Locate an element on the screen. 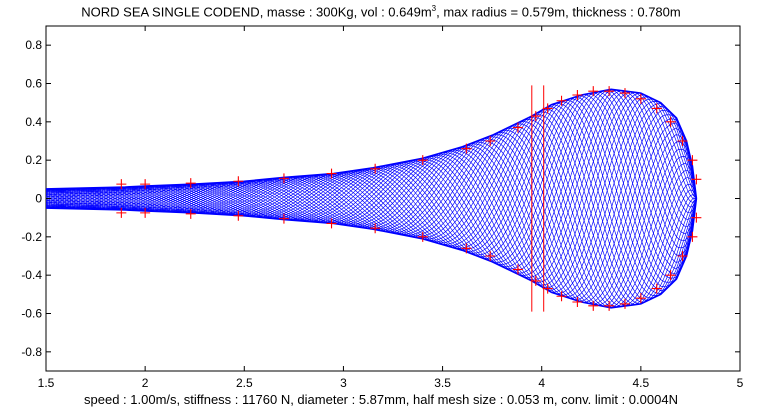 This screenshot has width=762, height=412. y-tick-label-0: 0.8 is located at coordinates (33, 45).